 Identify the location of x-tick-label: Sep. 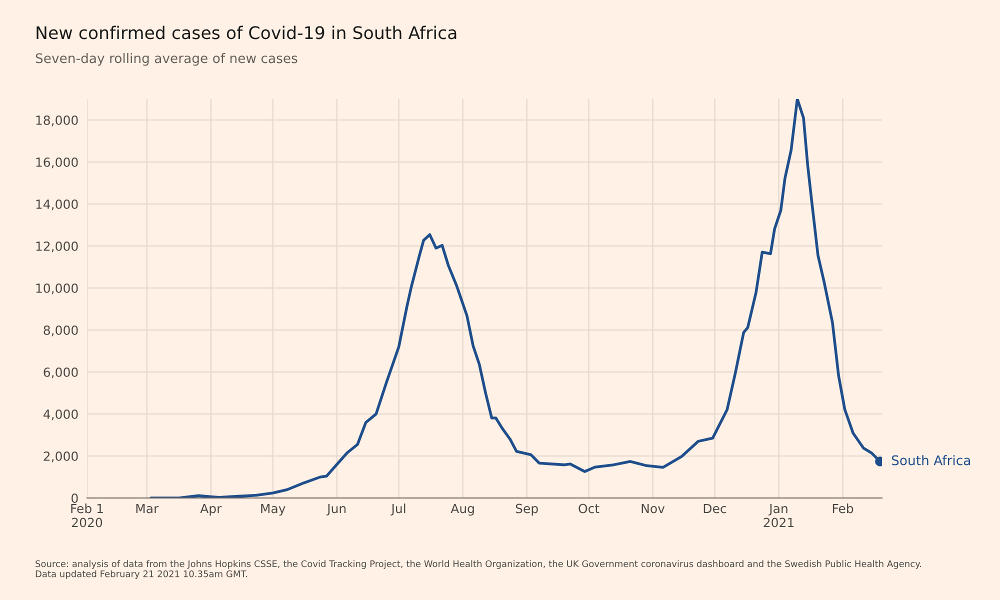
(527, 510).